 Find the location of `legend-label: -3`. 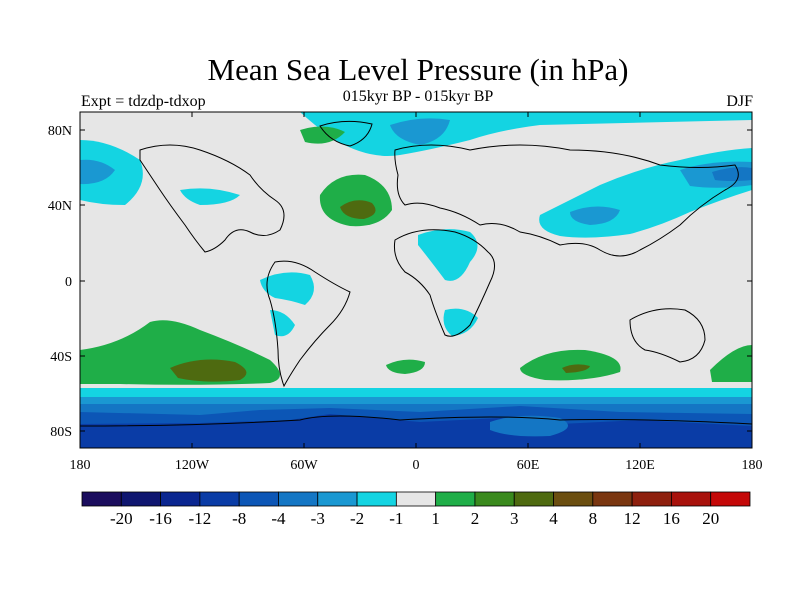

legend-label: -3 is located at coordinates (318, 518).